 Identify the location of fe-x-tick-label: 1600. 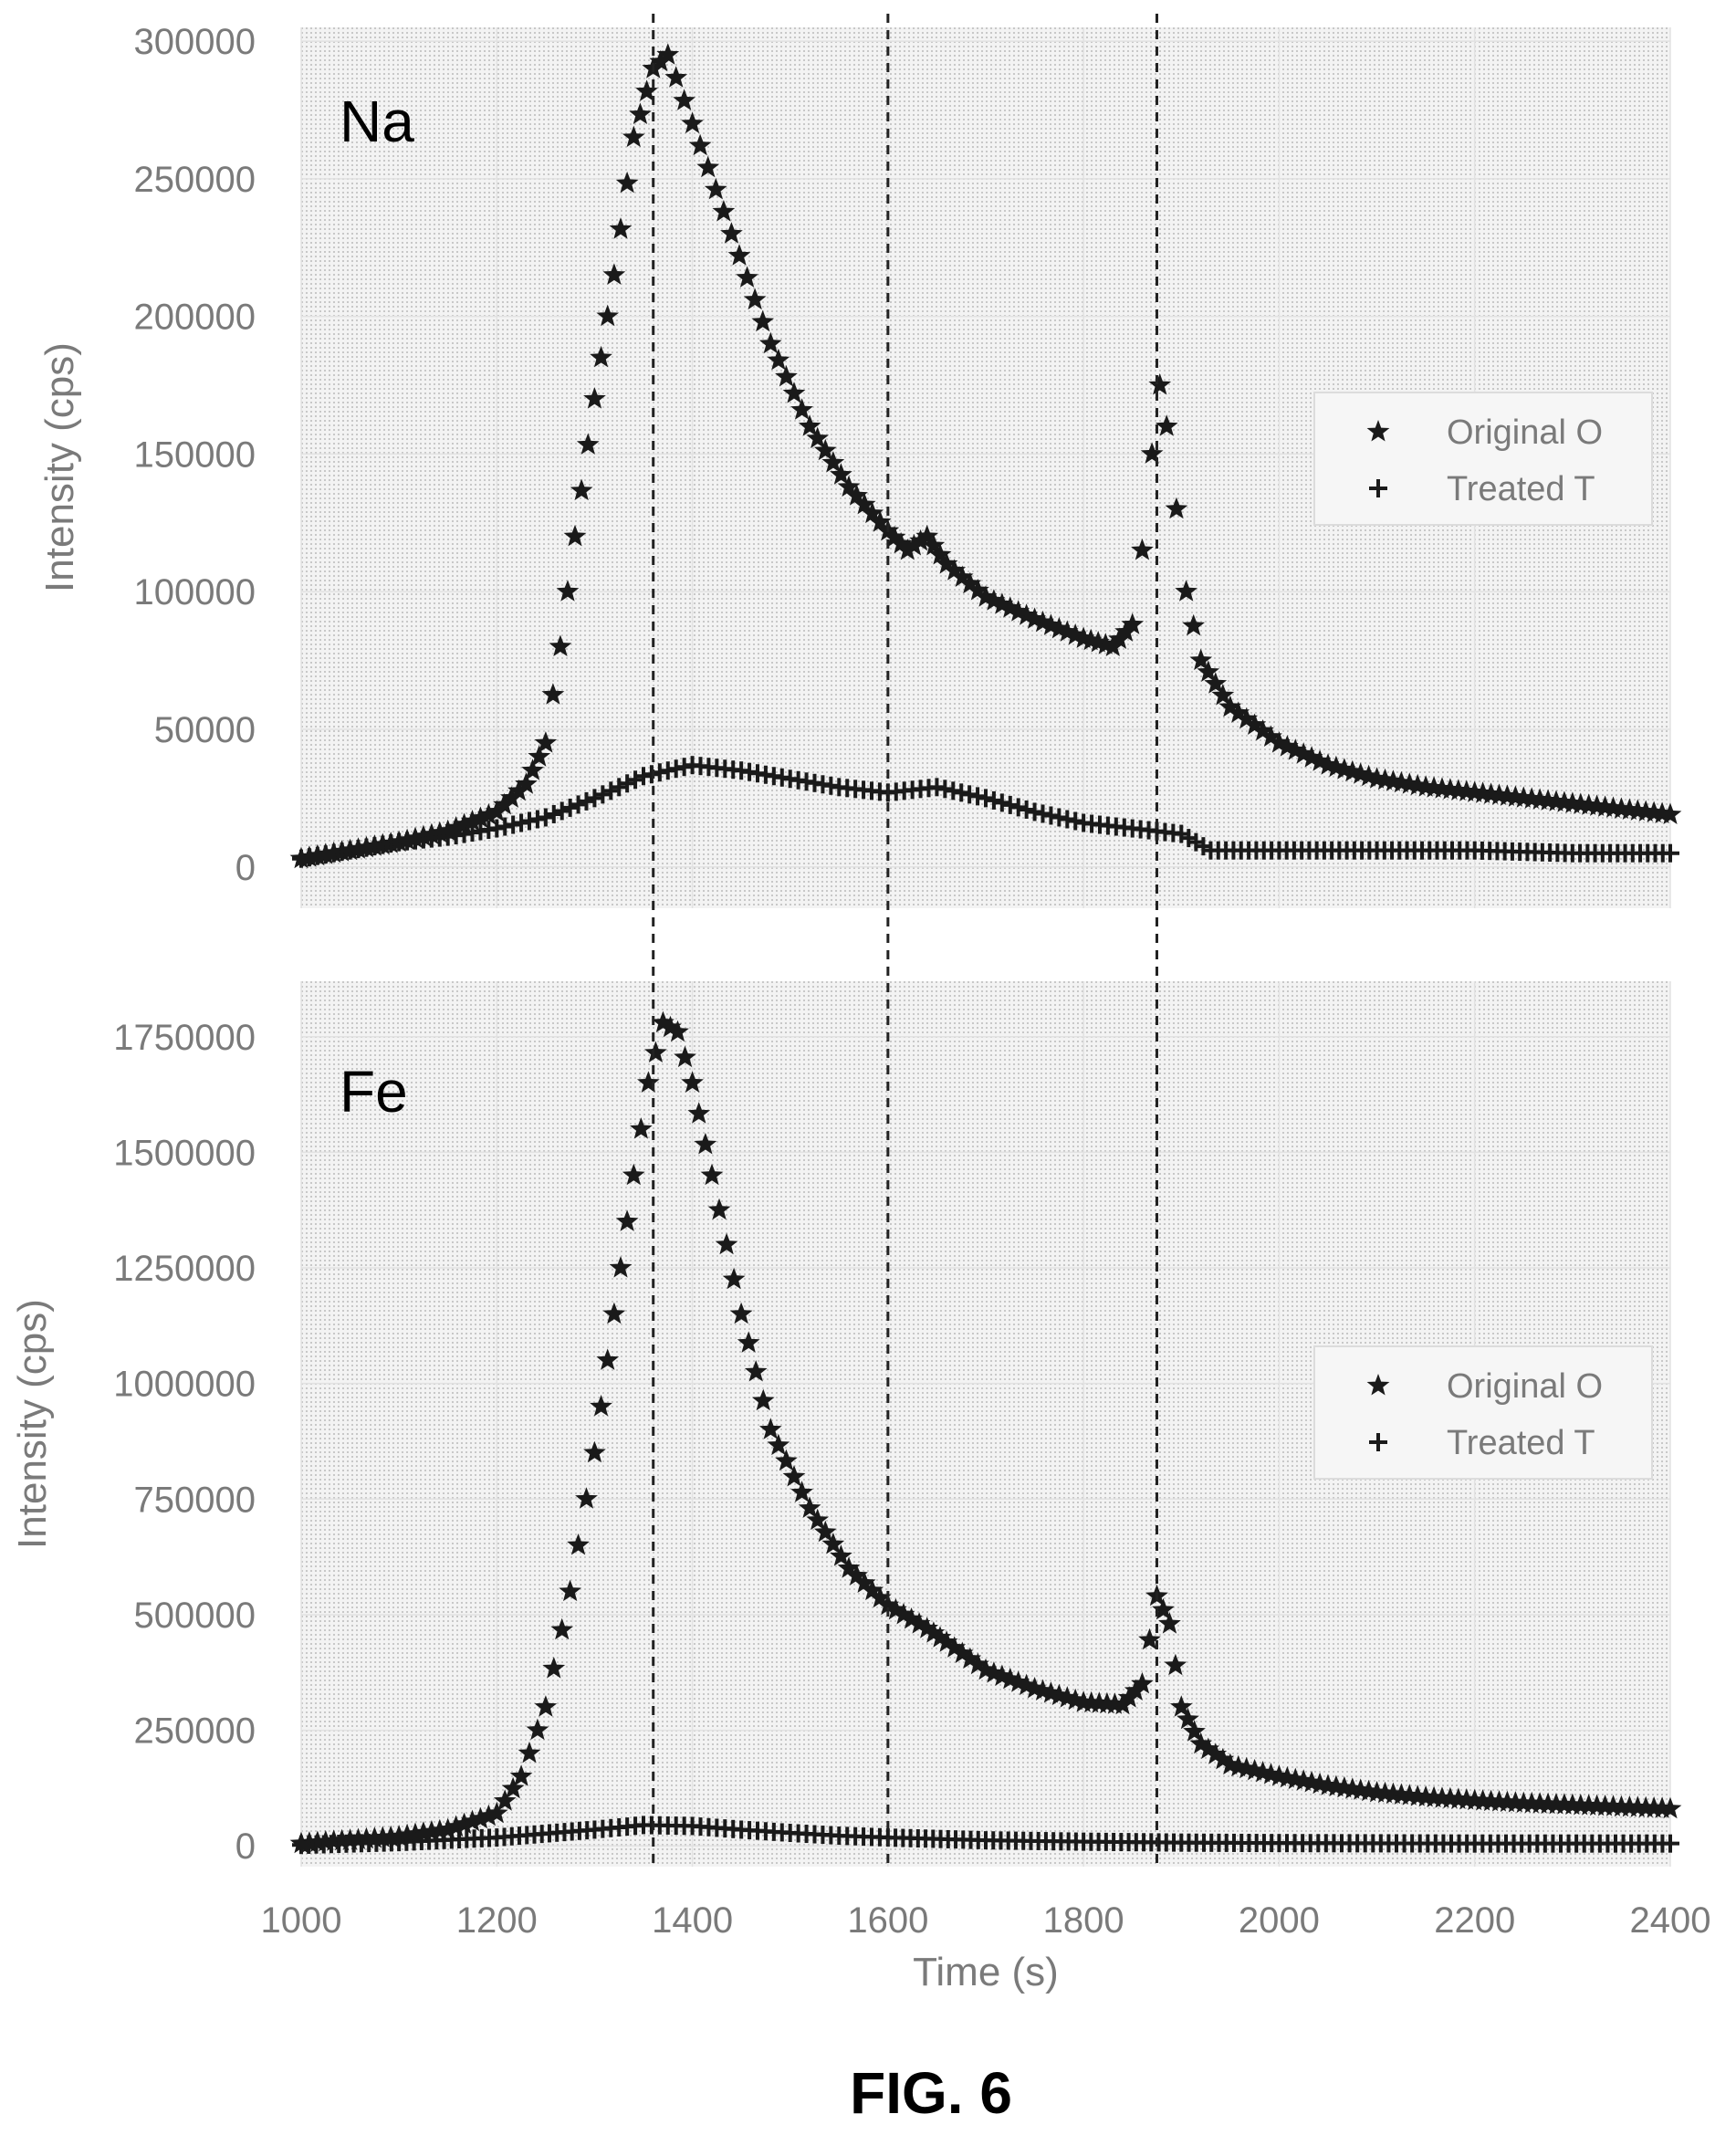
(887, 1921).